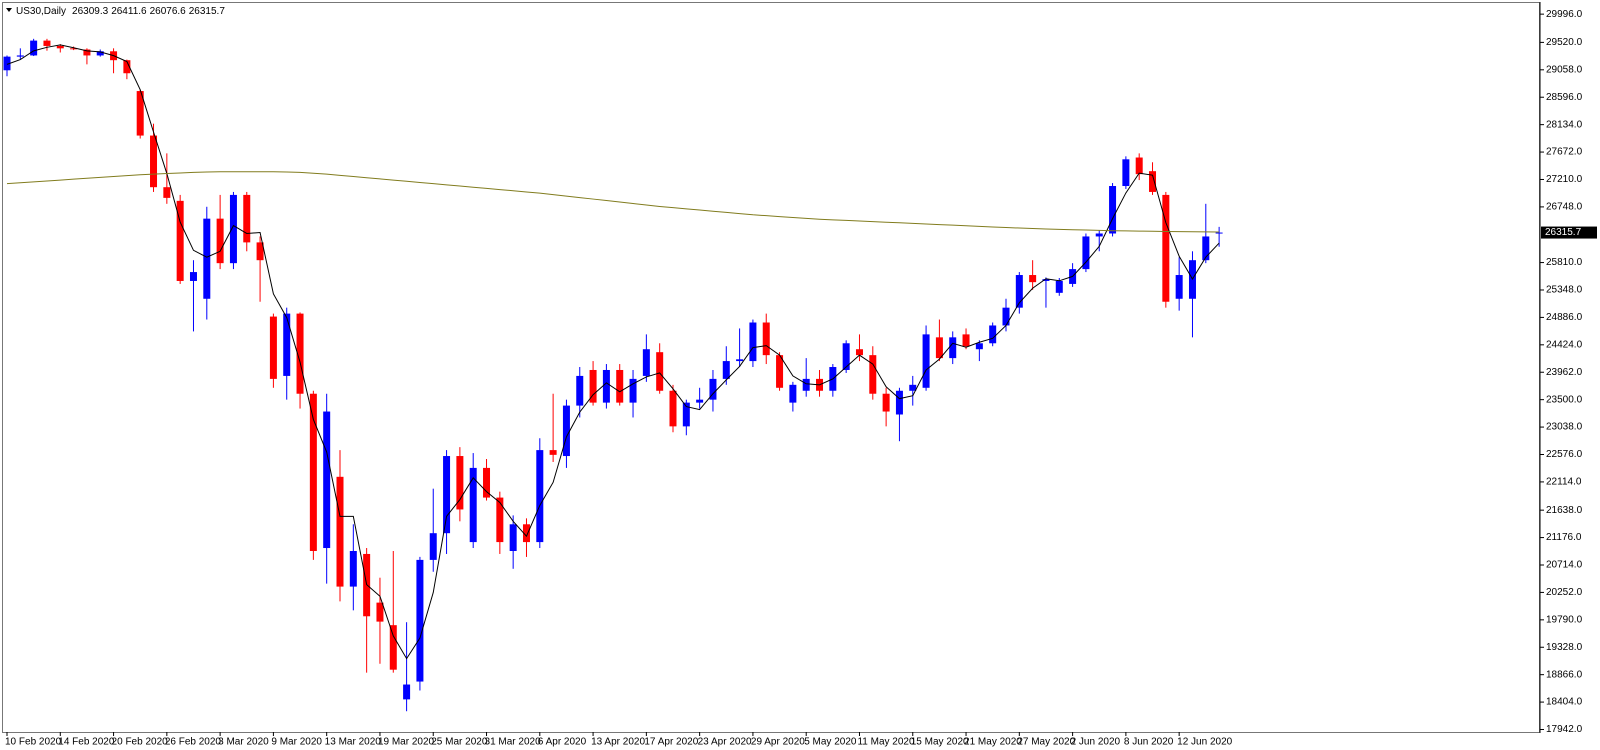 This screenshot has height=750, width=1600. I want to click on y-tick-label: 24424.0, so click(1564, 344).